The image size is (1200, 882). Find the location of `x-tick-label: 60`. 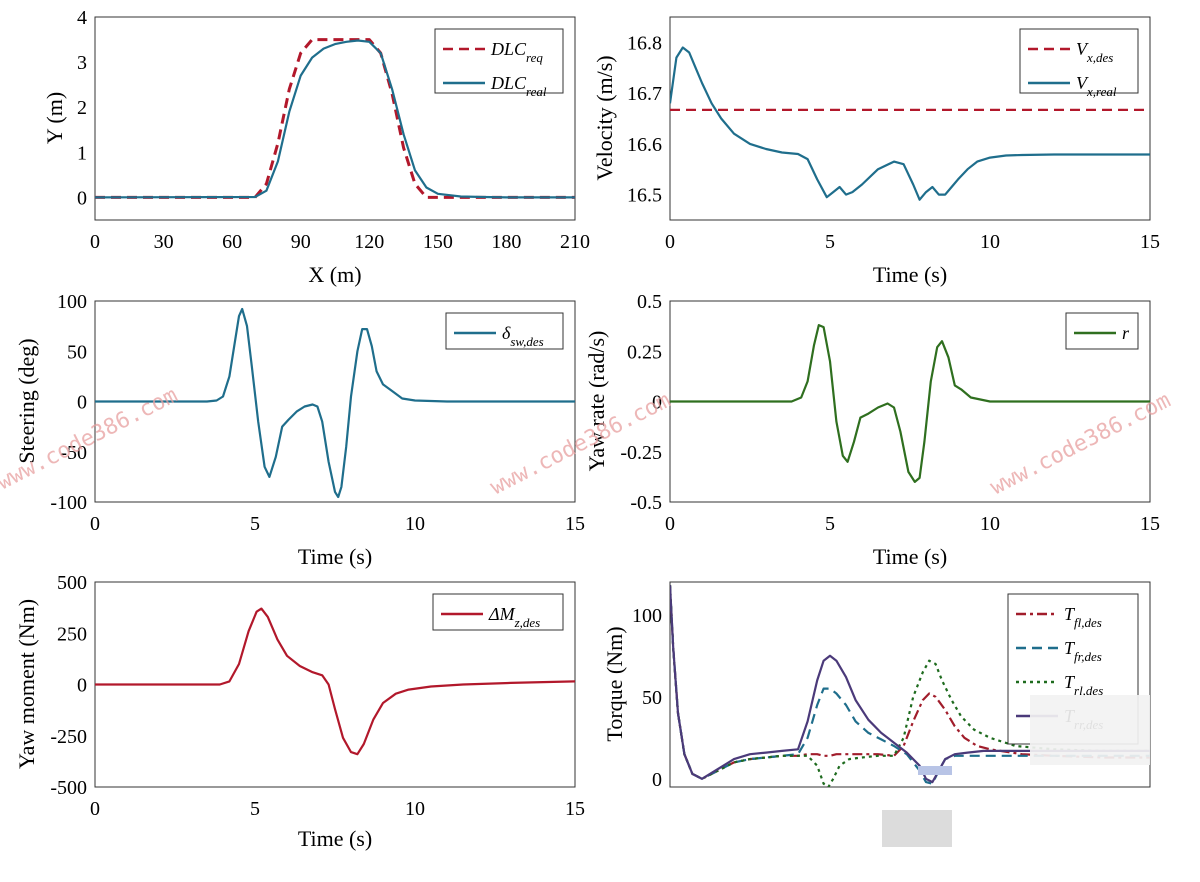

x-tick-label: 60 is located at coordinates (232, 242).